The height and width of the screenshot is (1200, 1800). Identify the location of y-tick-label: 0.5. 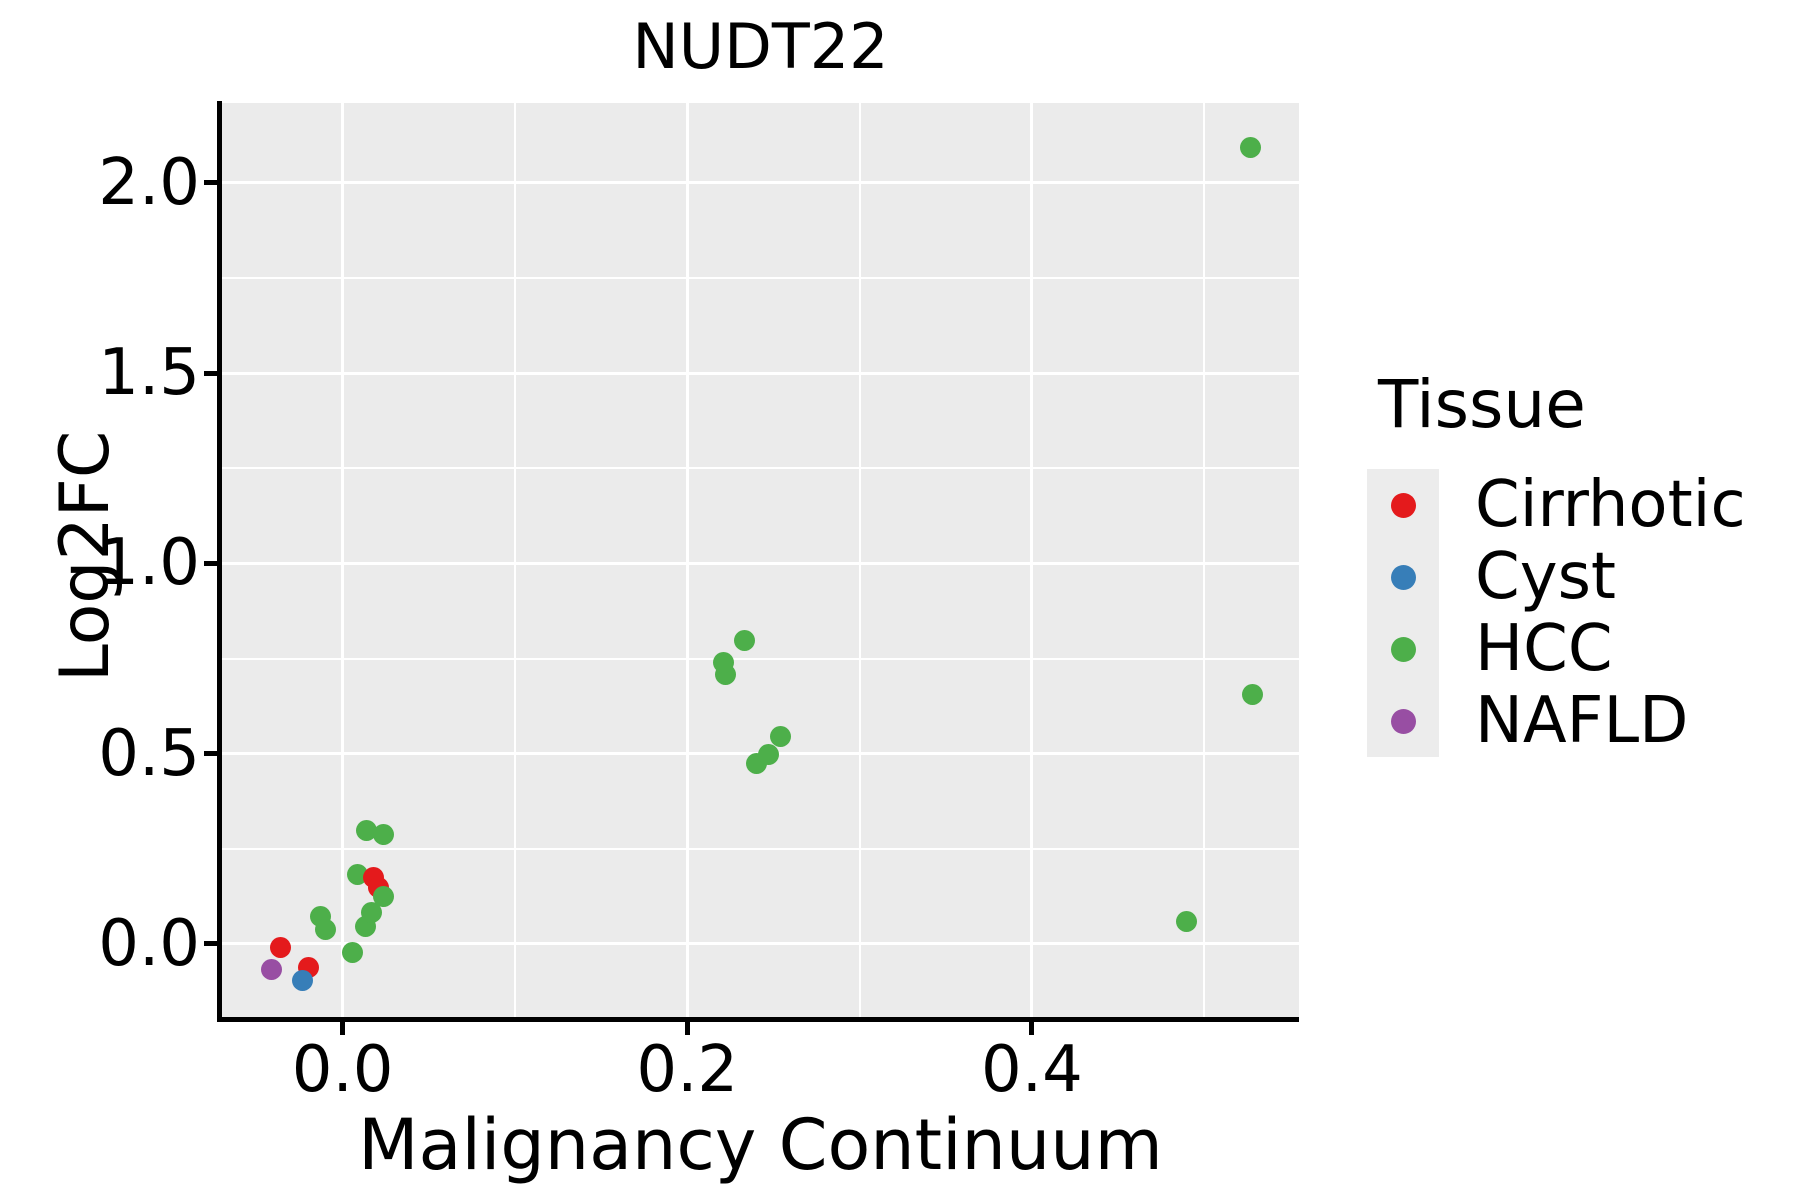
(149, 753).